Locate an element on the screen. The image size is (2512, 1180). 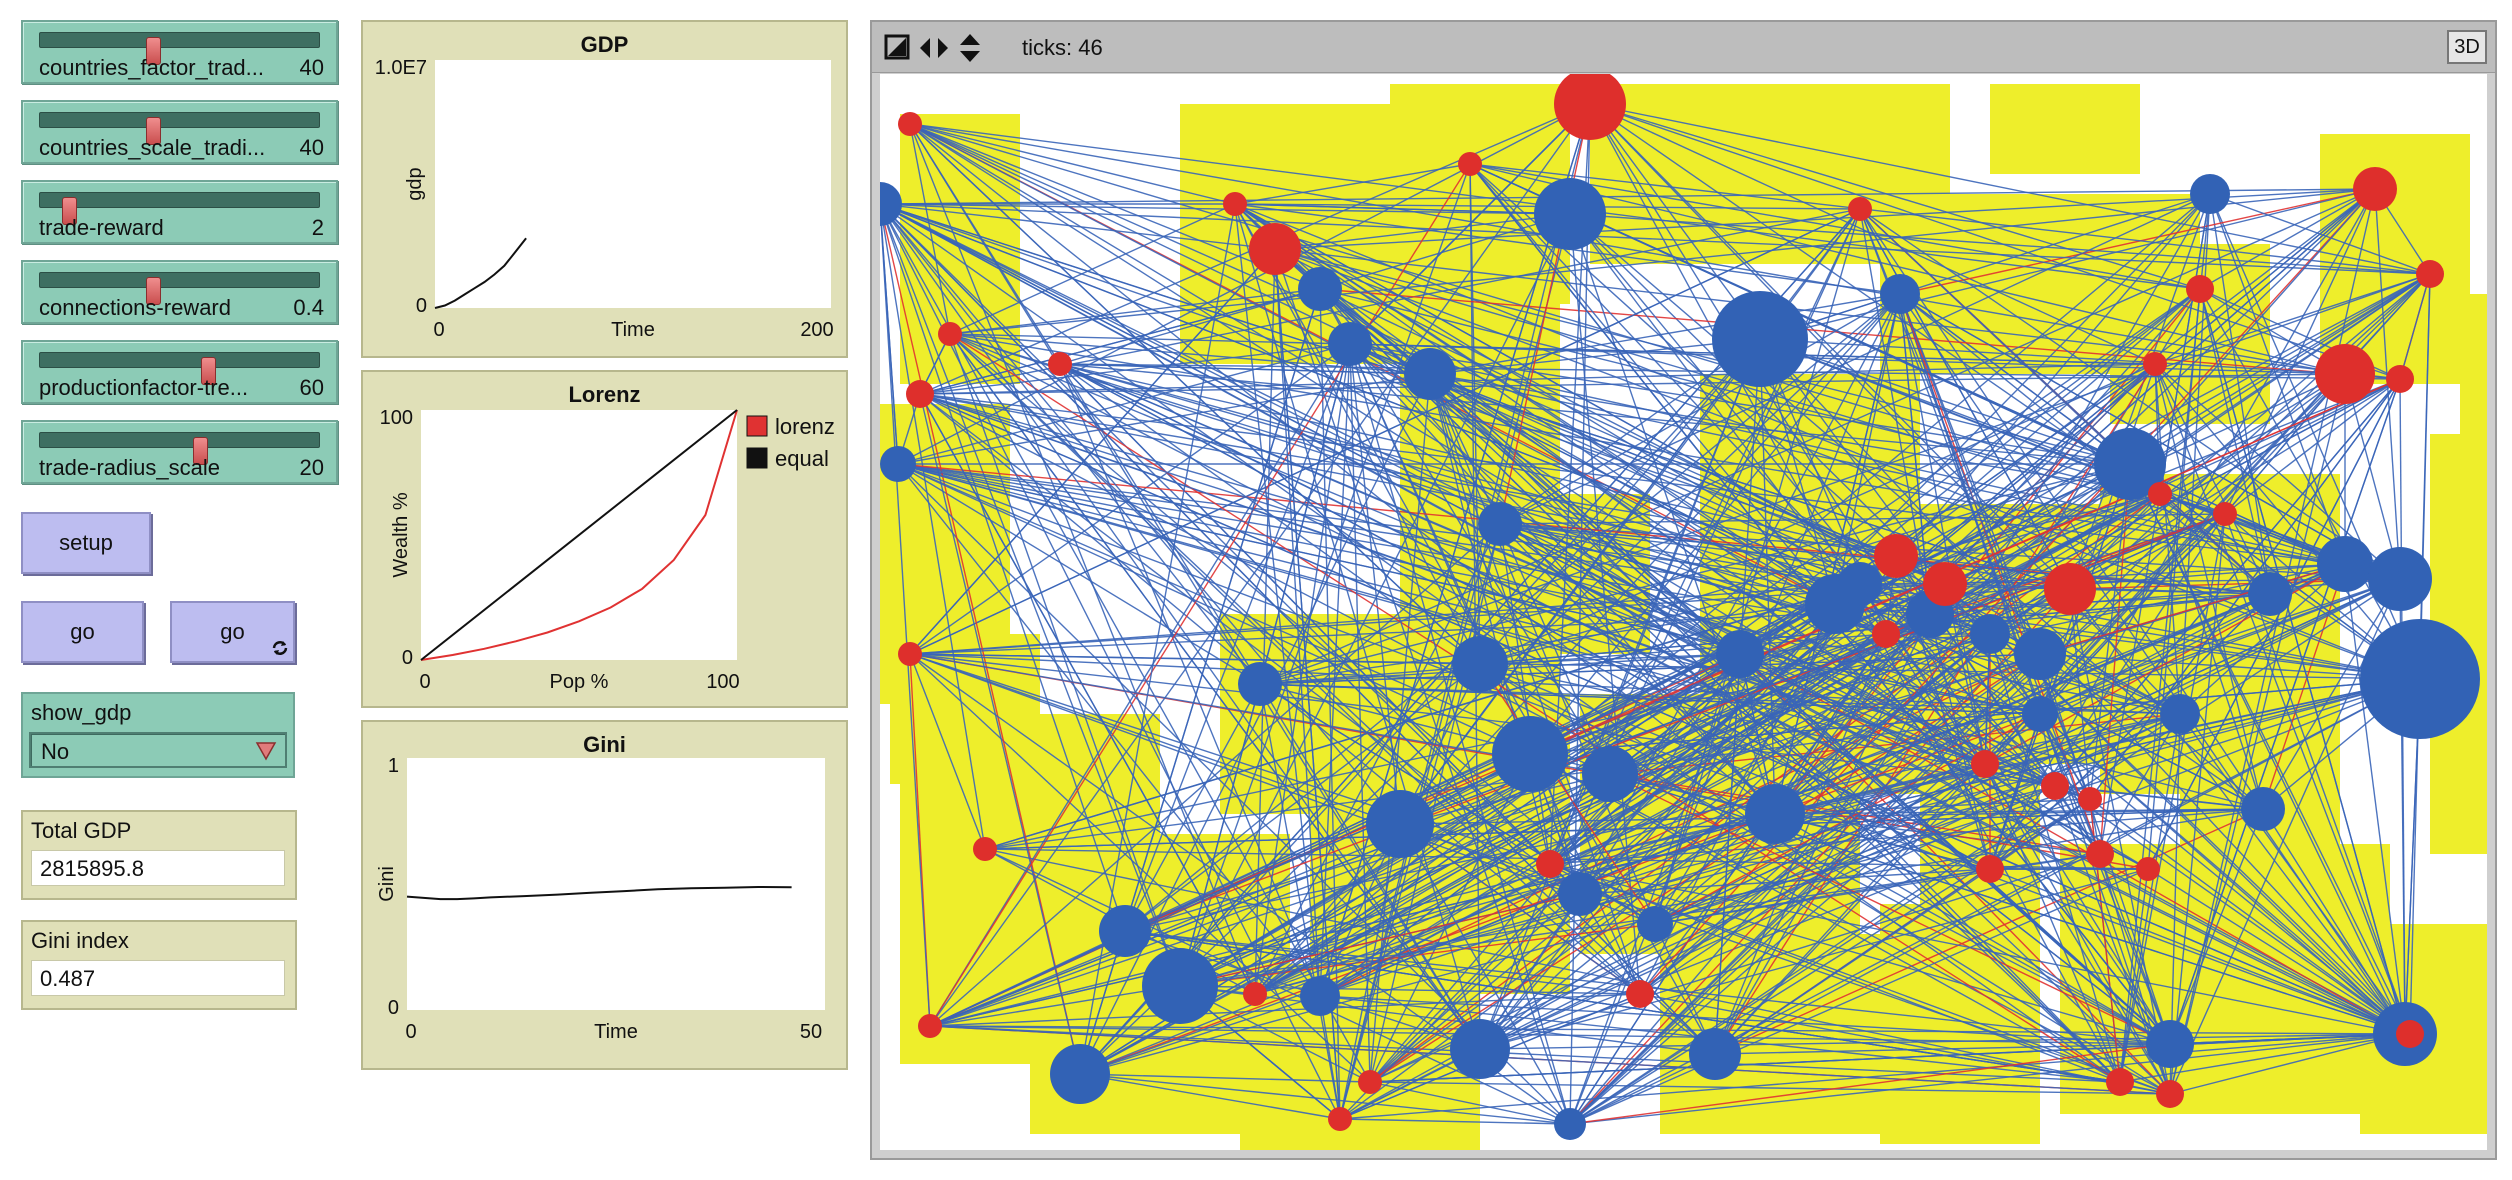
go-once-button: go is located at coordinates (82, 632).